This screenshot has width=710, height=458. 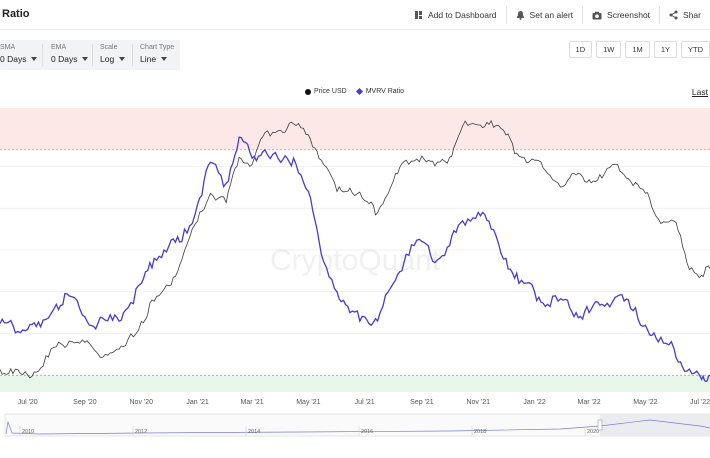 I want to click on undervalued-zone, so click(x=355, y=383).